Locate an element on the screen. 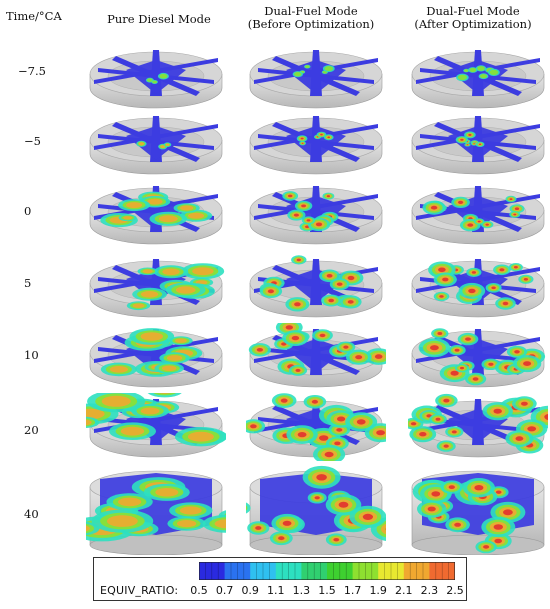 This screenshot has height=609, width=550. legend-tick-label: 0.7 is located at coordinates (224, 590).